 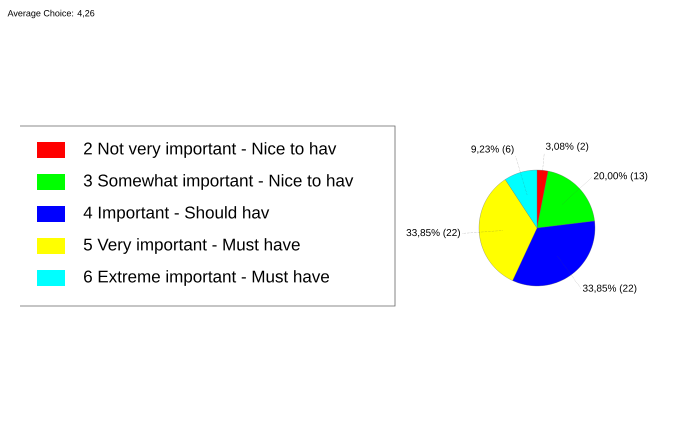 I want to click on data-label: 3,08% (2), so click(x=567, y=147).